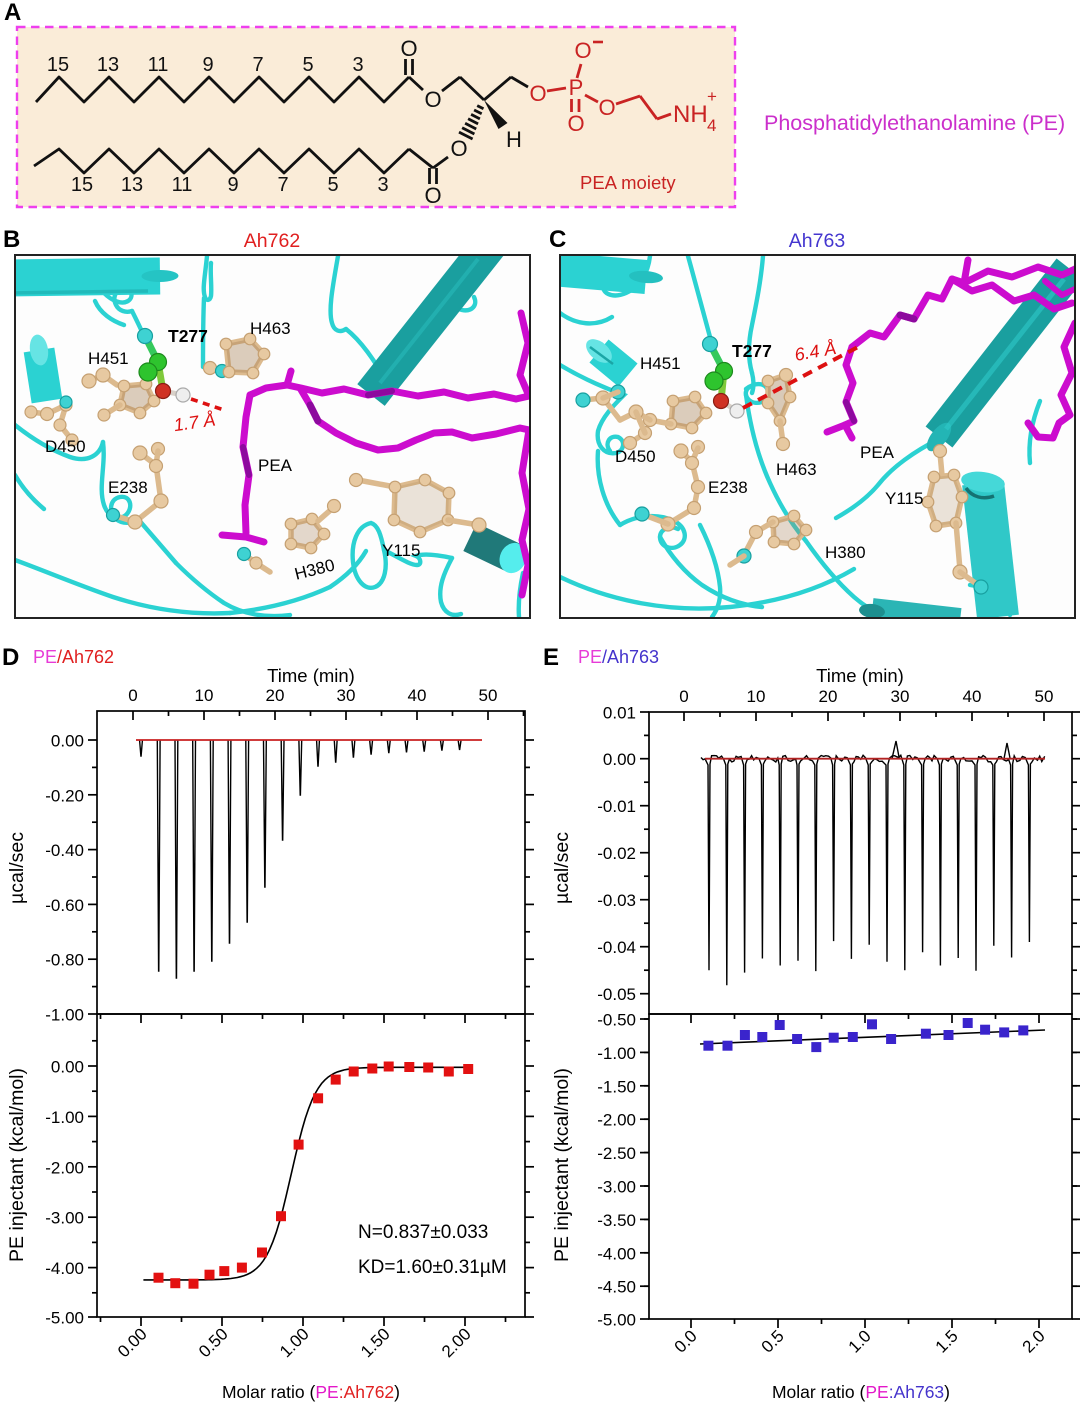  What do you see at coordinates (64, 1167) in the screenshot?
I see `svg-text: -2.00` at bounding box center [64, 1167].